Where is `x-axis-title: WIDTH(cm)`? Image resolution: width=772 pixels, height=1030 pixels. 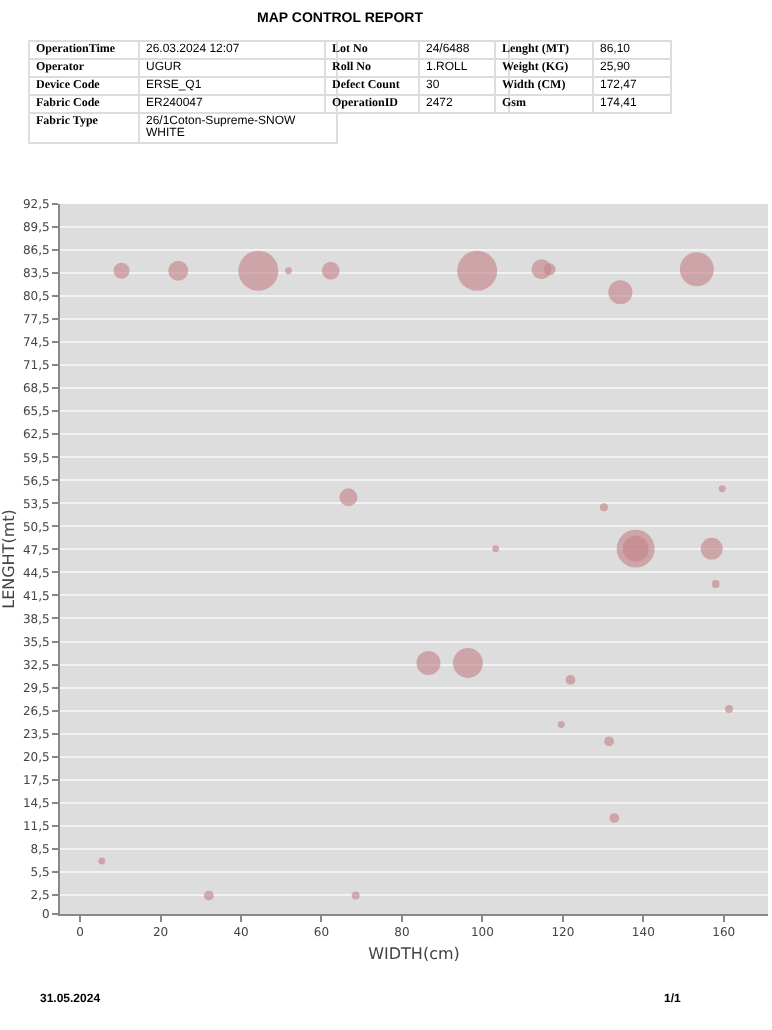
x-axis-title: WIDTH(cm) is located at coordinates (414, 953).